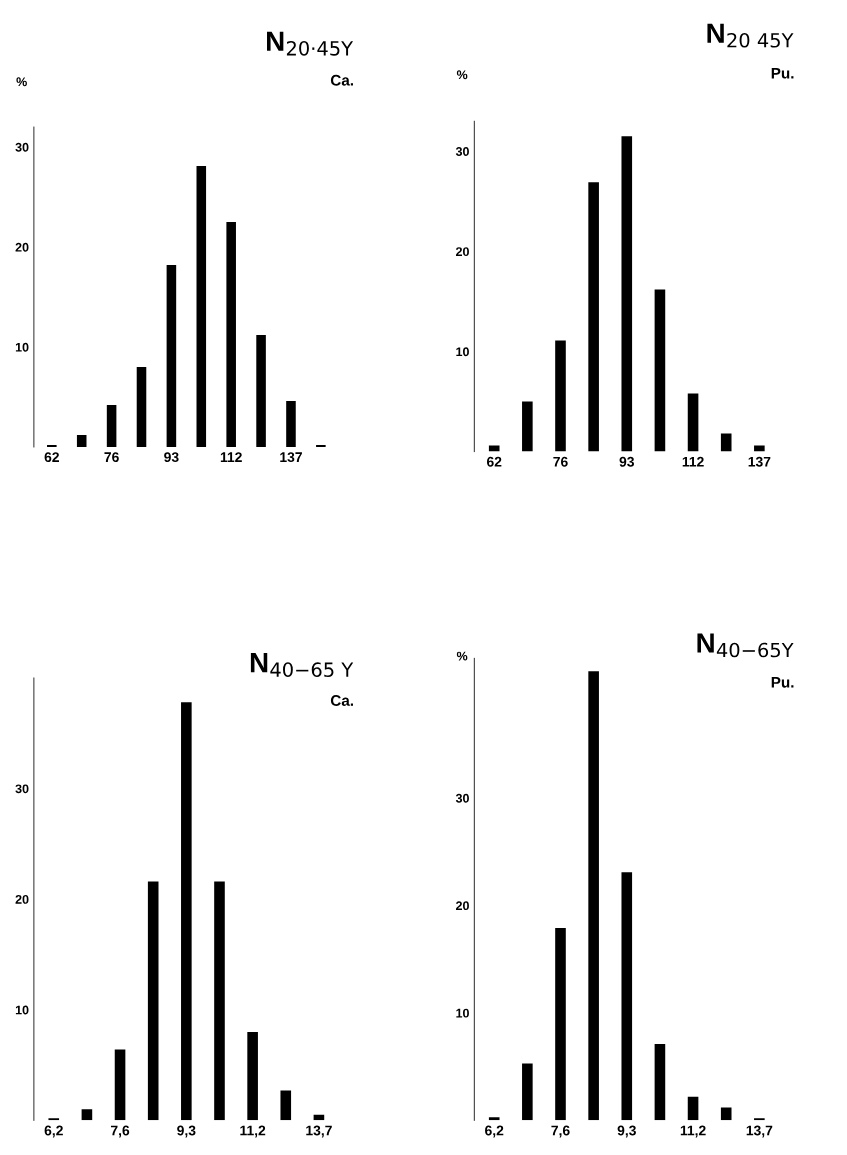 The height and width of the screenshot is (1155, 847). What do you see at coordinates (341, 700) in the screenshot?
I see `text: Ca.` at bounding box center [341, 700].